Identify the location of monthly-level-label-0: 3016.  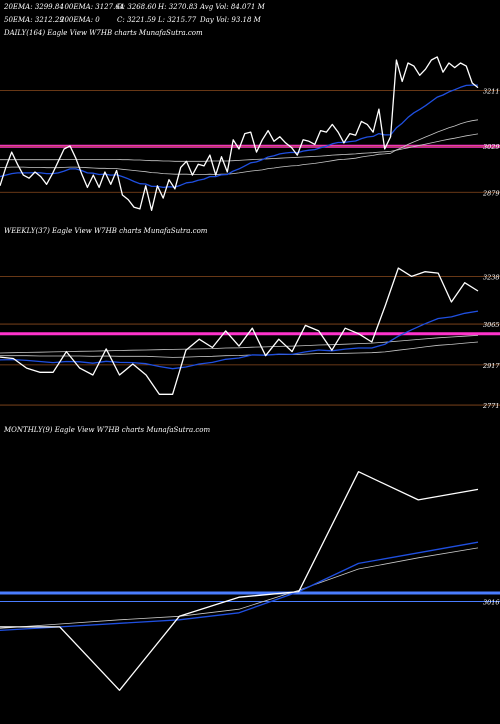
(491, 602).